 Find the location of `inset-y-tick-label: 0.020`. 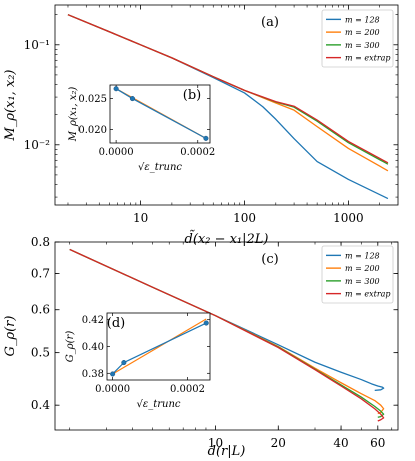

inset-y-tick-label: 0.020 is located at coordinates (92, 130).